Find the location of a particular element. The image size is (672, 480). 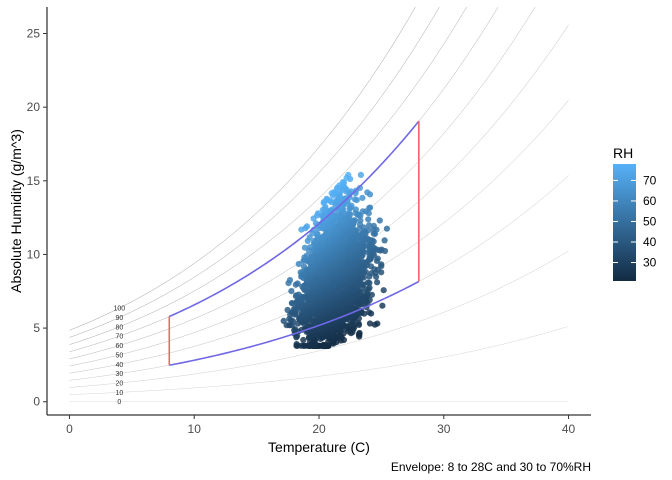

chart-caption: Envelope: 8 to 28C and 30 to 70%RH is located at coordinates (491, 467).